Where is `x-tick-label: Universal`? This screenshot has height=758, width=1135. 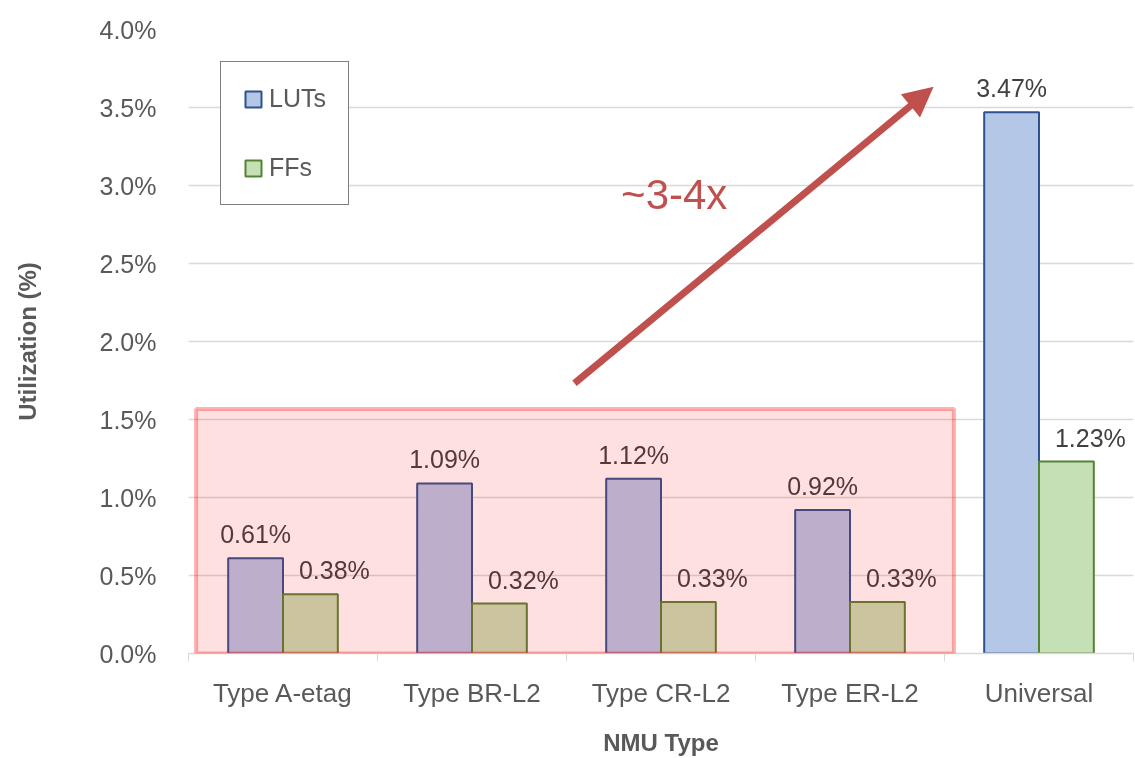
x-tick-label: Universal is located at coordinates (1039, 692).